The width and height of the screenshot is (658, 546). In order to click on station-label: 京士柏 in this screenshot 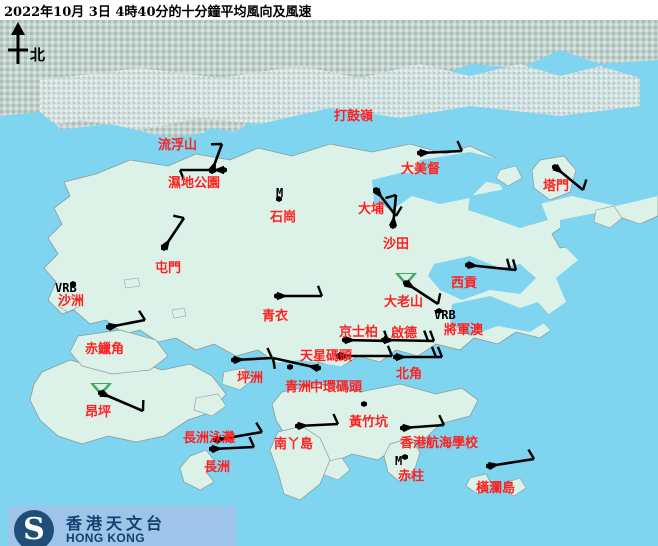, I will do `click(359, 332)`.